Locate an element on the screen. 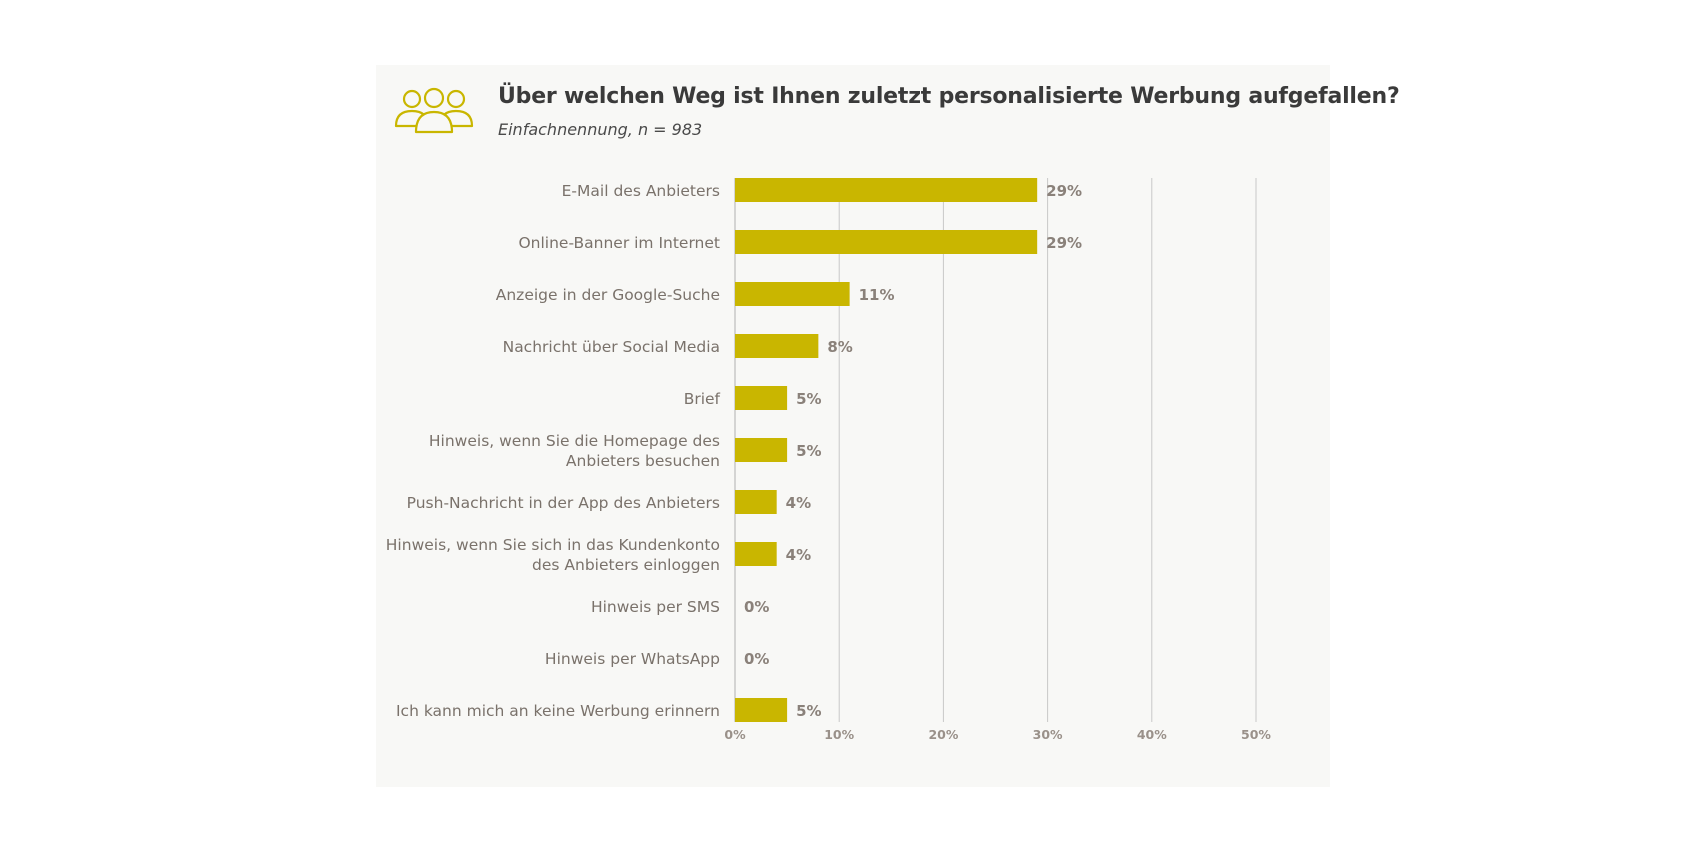  category-label: Hinweis per SMS is located at coordinates (655, 607).